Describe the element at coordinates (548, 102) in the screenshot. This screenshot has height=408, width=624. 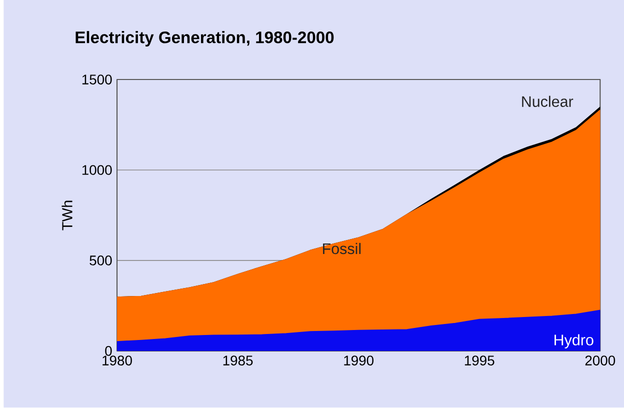
I see `series-label: Nuclear` at that location.